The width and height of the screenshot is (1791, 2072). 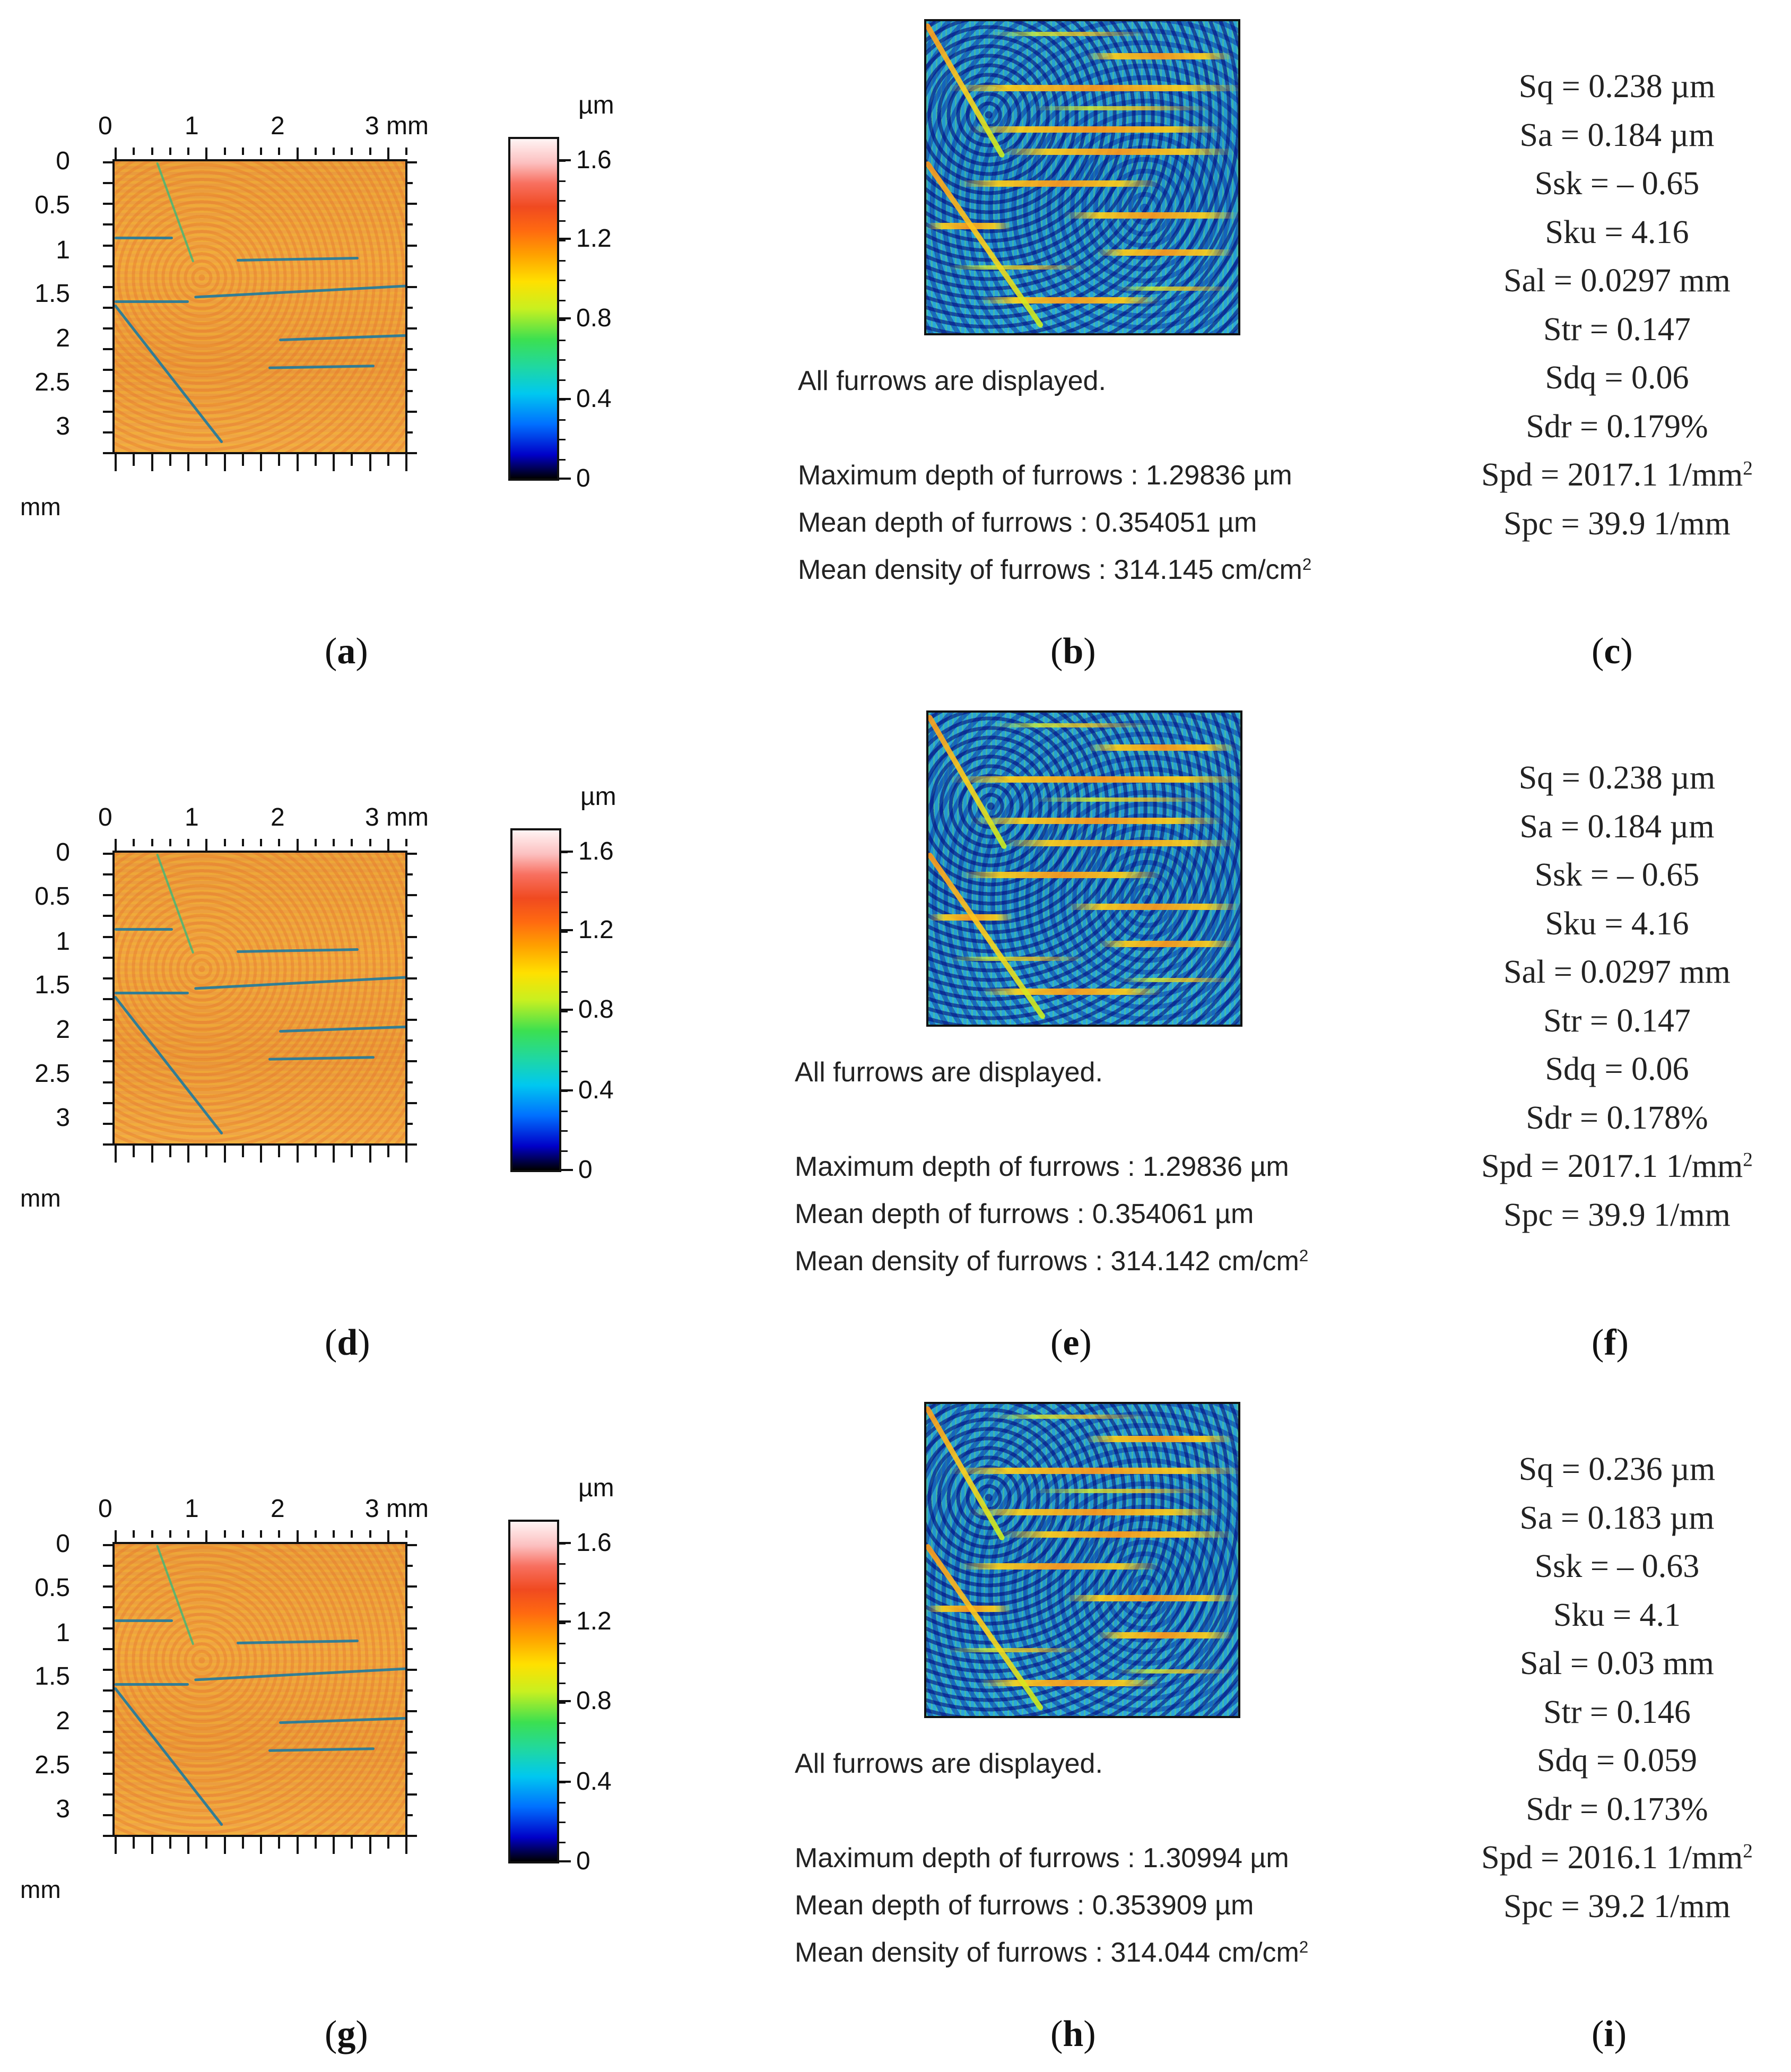 I want to click on panel-caption: (h), so click(x=1073, y=2034).